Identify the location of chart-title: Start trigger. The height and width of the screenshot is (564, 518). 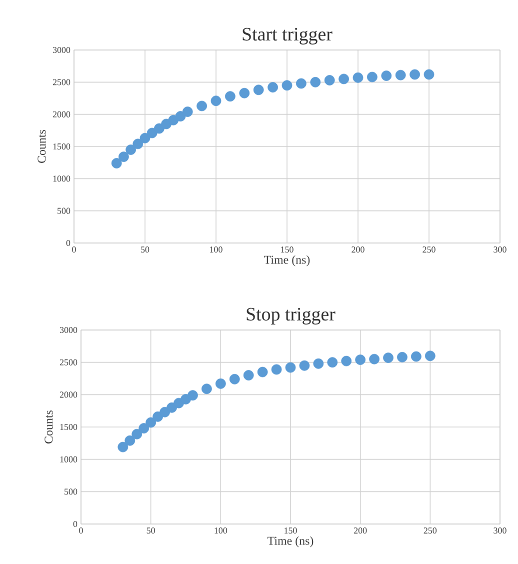
(287, 36).